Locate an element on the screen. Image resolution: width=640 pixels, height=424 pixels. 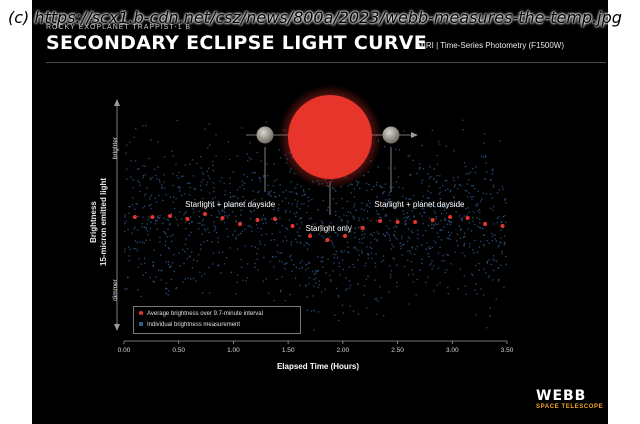
x-tick-label: 2.00 is located at coordinates (343, 350).